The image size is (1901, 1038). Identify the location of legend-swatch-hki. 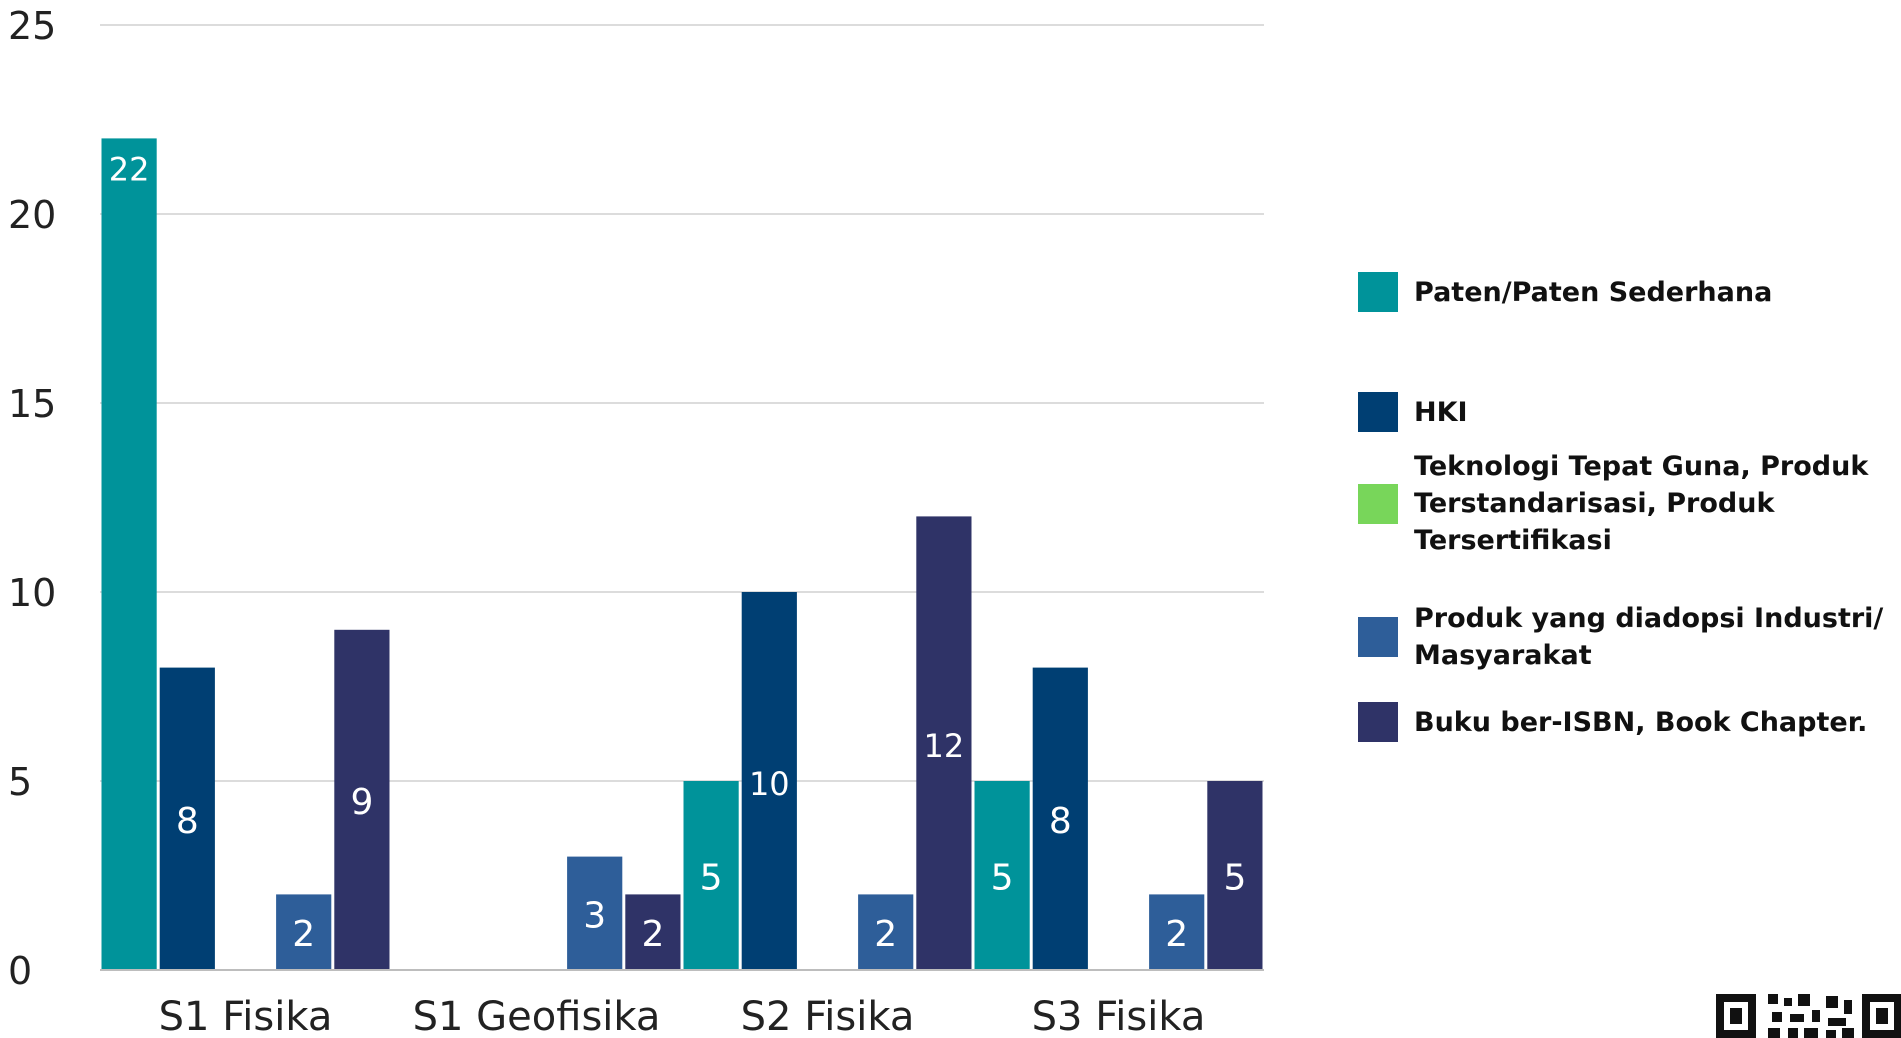
(1378, 412).